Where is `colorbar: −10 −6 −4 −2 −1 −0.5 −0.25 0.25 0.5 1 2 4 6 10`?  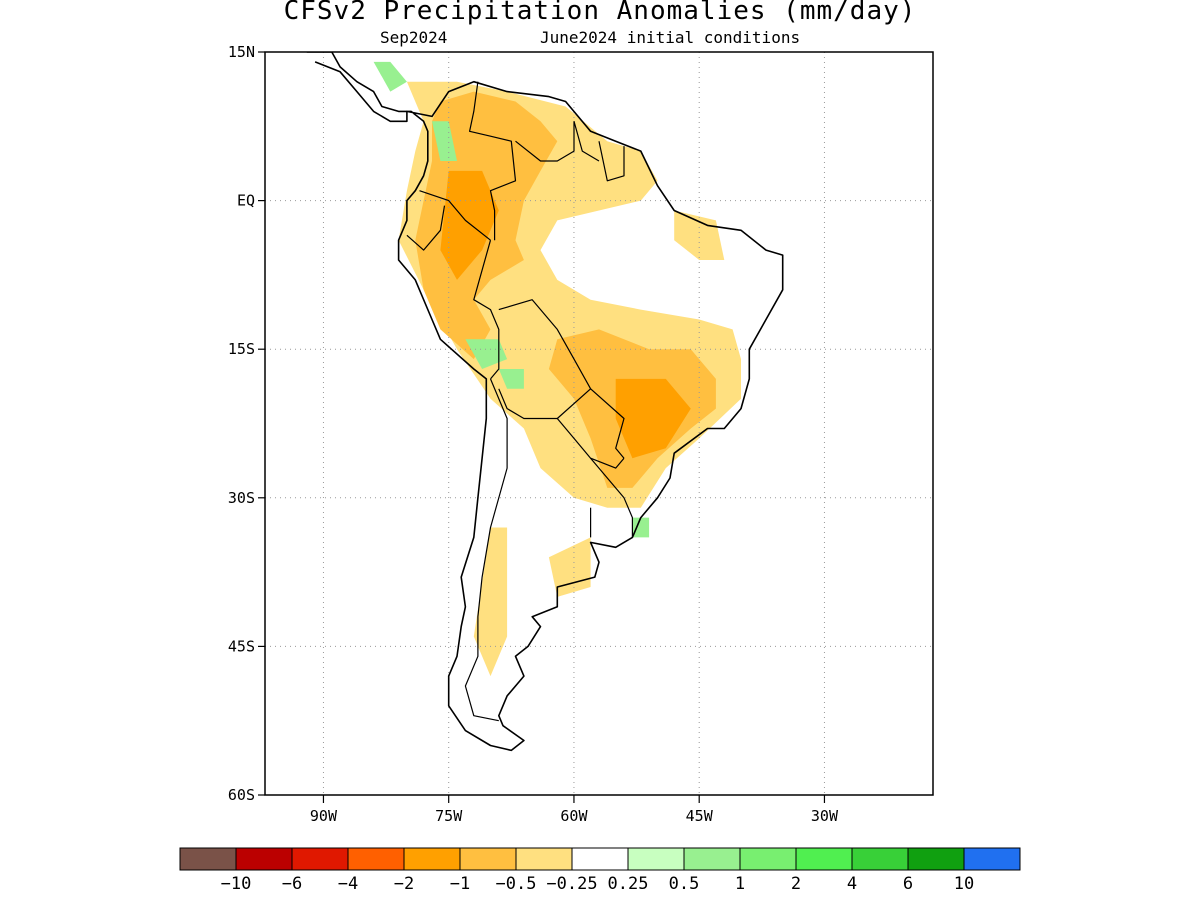
colorbar: −10 −6 −4 −2 −1 −0.5 −0.25 0.25 0.5 1 2 4 6 10 is located at coordinates (600, 870).